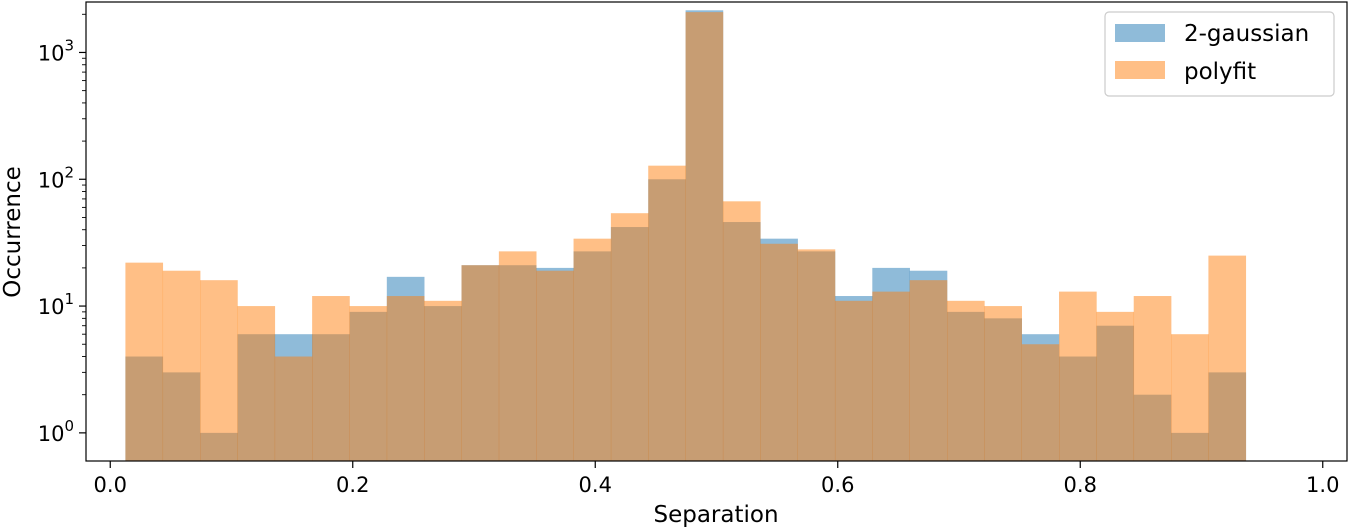 The width and height of the screenshot is (1350, 527). I want to click on y-tick-label: 10², so click(56, 177).